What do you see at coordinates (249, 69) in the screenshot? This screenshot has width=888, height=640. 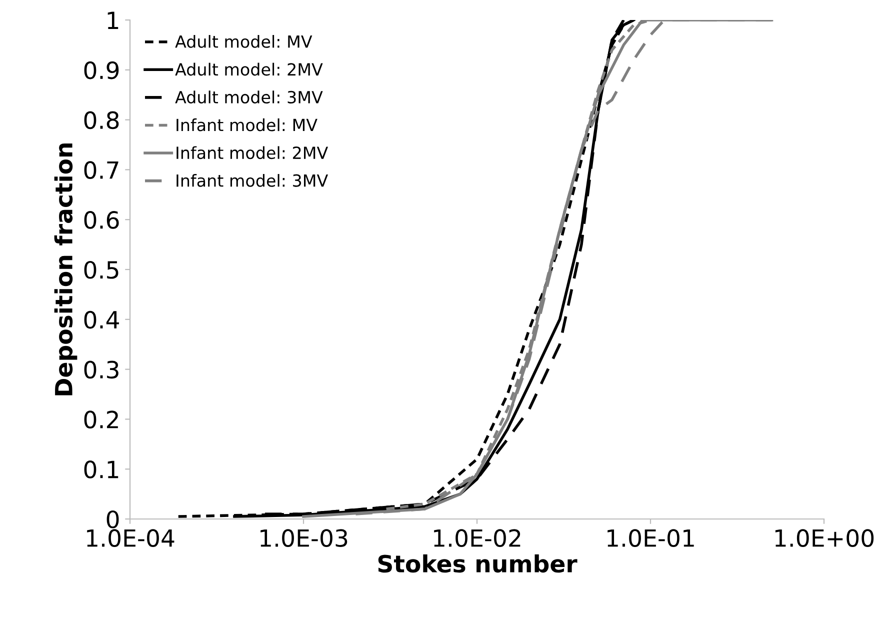 I see `legend-label: Adult model: 2MV` at bounding box center [249, 69].